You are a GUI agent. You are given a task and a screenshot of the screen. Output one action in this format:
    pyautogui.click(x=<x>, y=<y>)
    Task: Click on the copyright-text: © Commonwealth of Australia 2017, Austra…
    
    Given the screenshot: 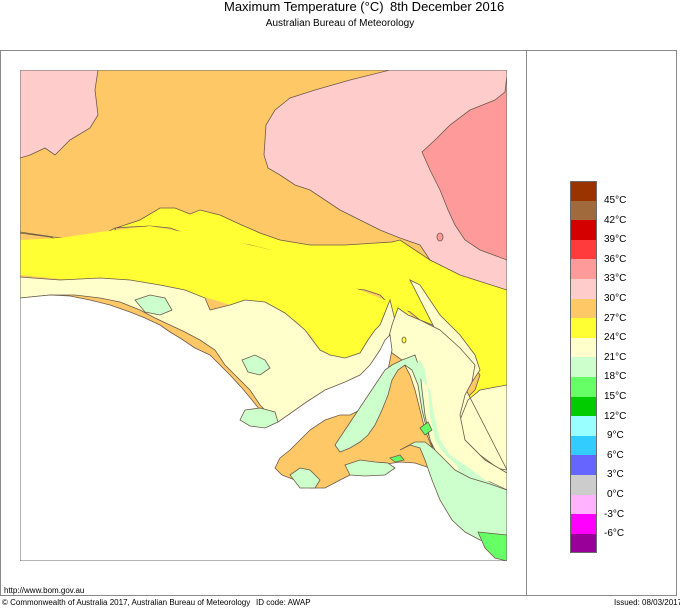 What is the action you would take?
    pyautogui.click(x=126, y=602)
    